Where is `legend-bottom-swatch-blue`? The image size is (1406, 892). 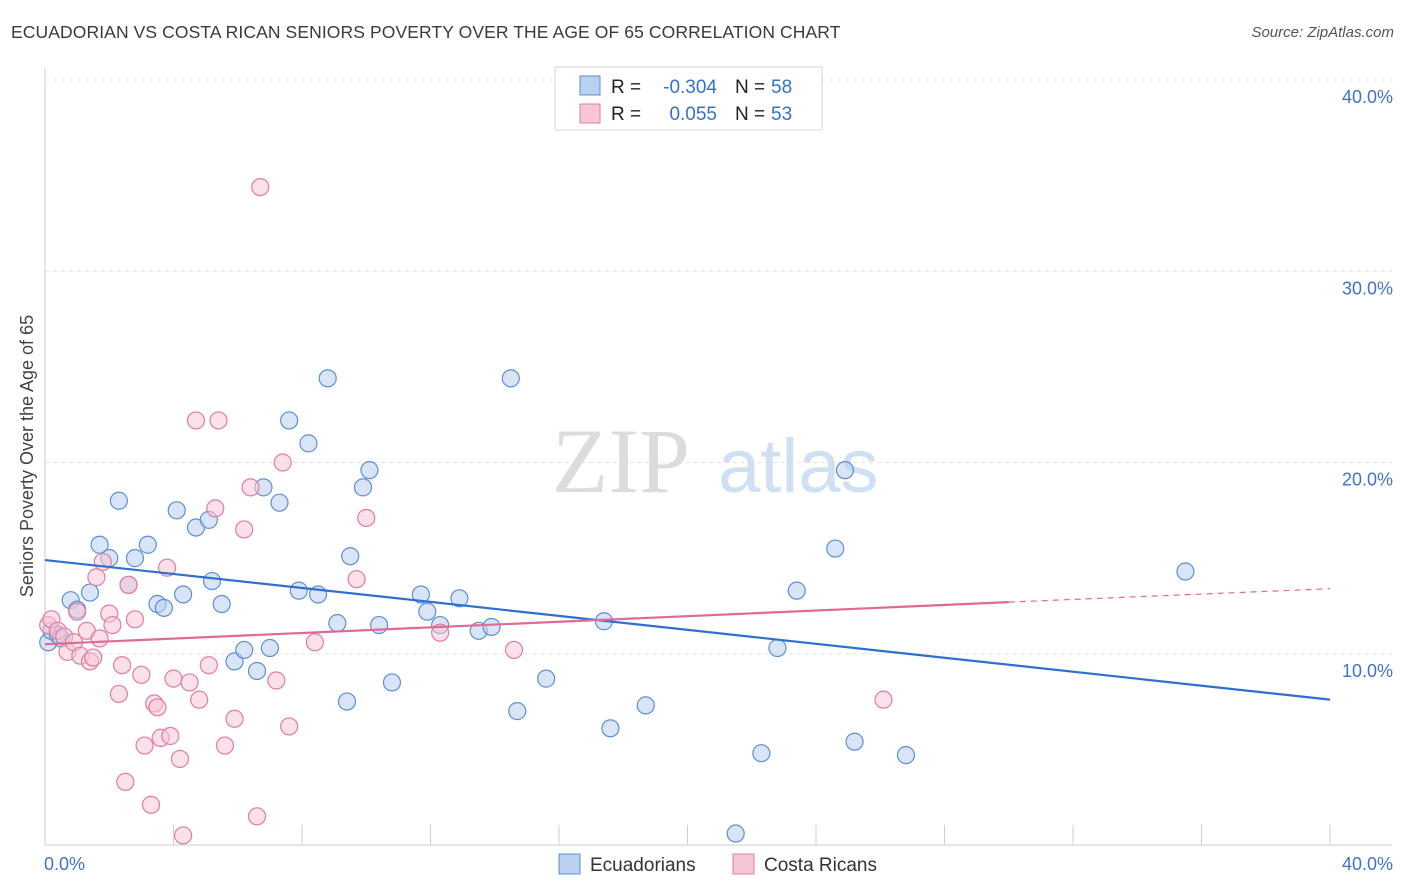
legend-bottom-swatch-blue is located at coordinates (569, 864).